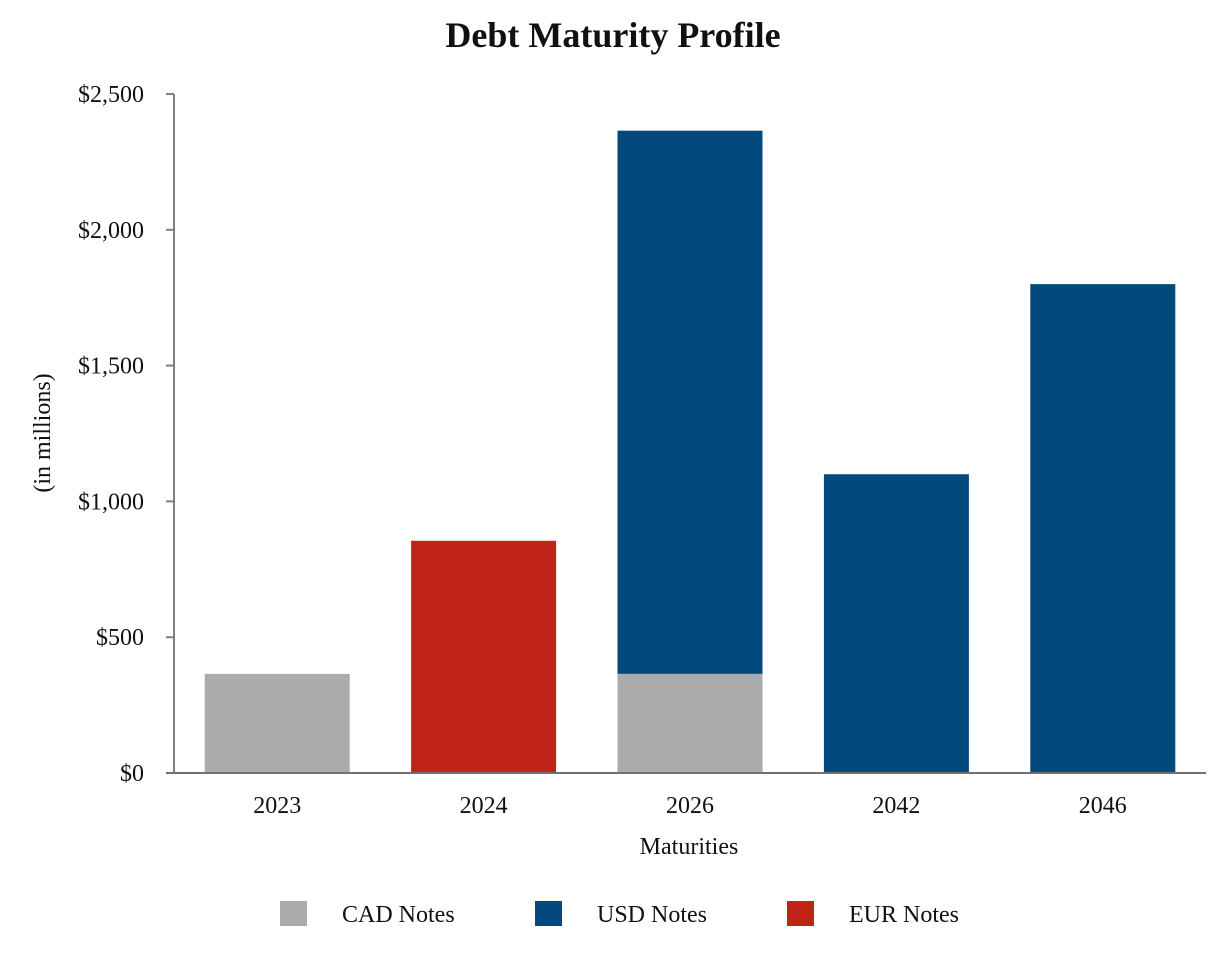 The width and height of the screenshot is (1226, 960). I want to click on x-tick-label: 2024, so click(484, 806).